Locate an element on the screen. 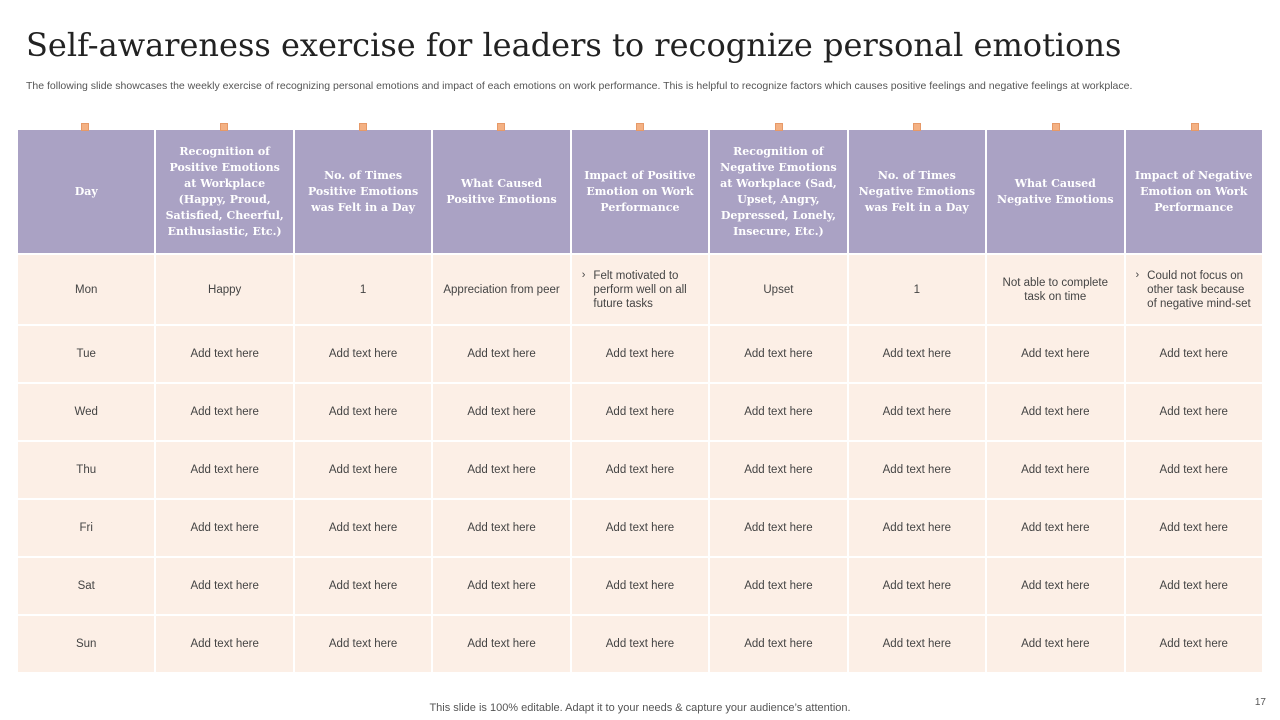  day-cell: Mon is located at coordinates (86, 289).